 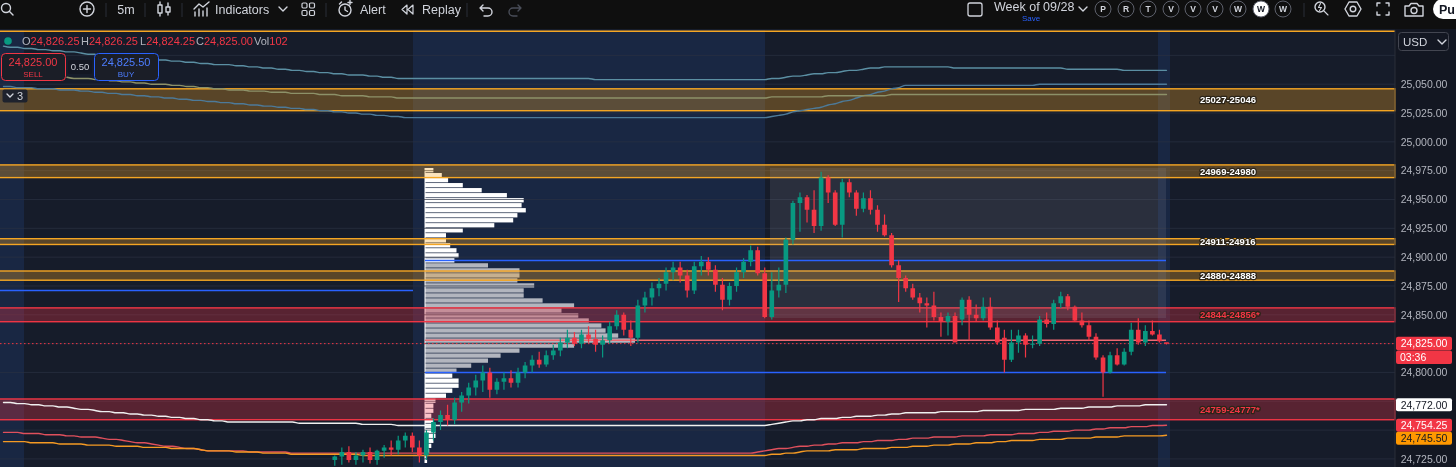 What do you see at coordinates (126, 10) in the screenshot?
I see `text: 5m` at bounding box center [126, 10].